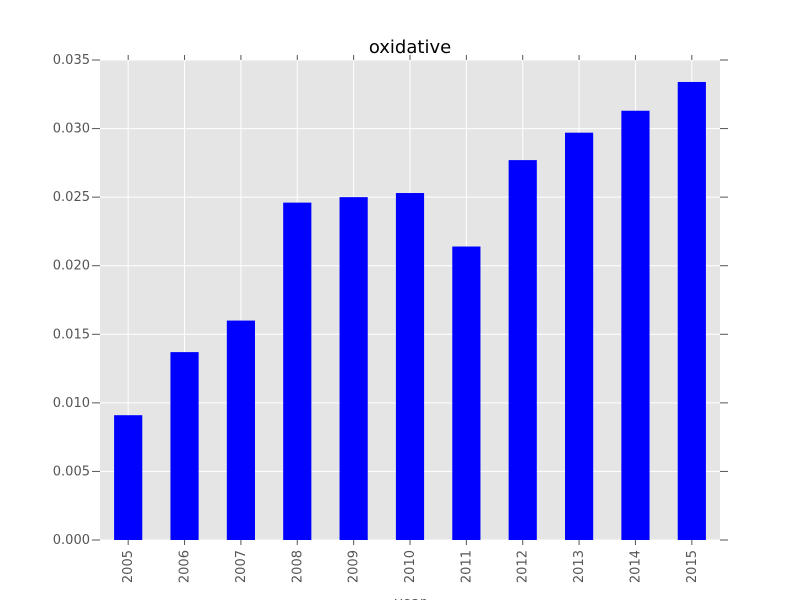 The image size is (800, 600). What do you see at coordinates (635, 325) in the screenshot?
I see `bar-2014` at bounding box center [635, 325].